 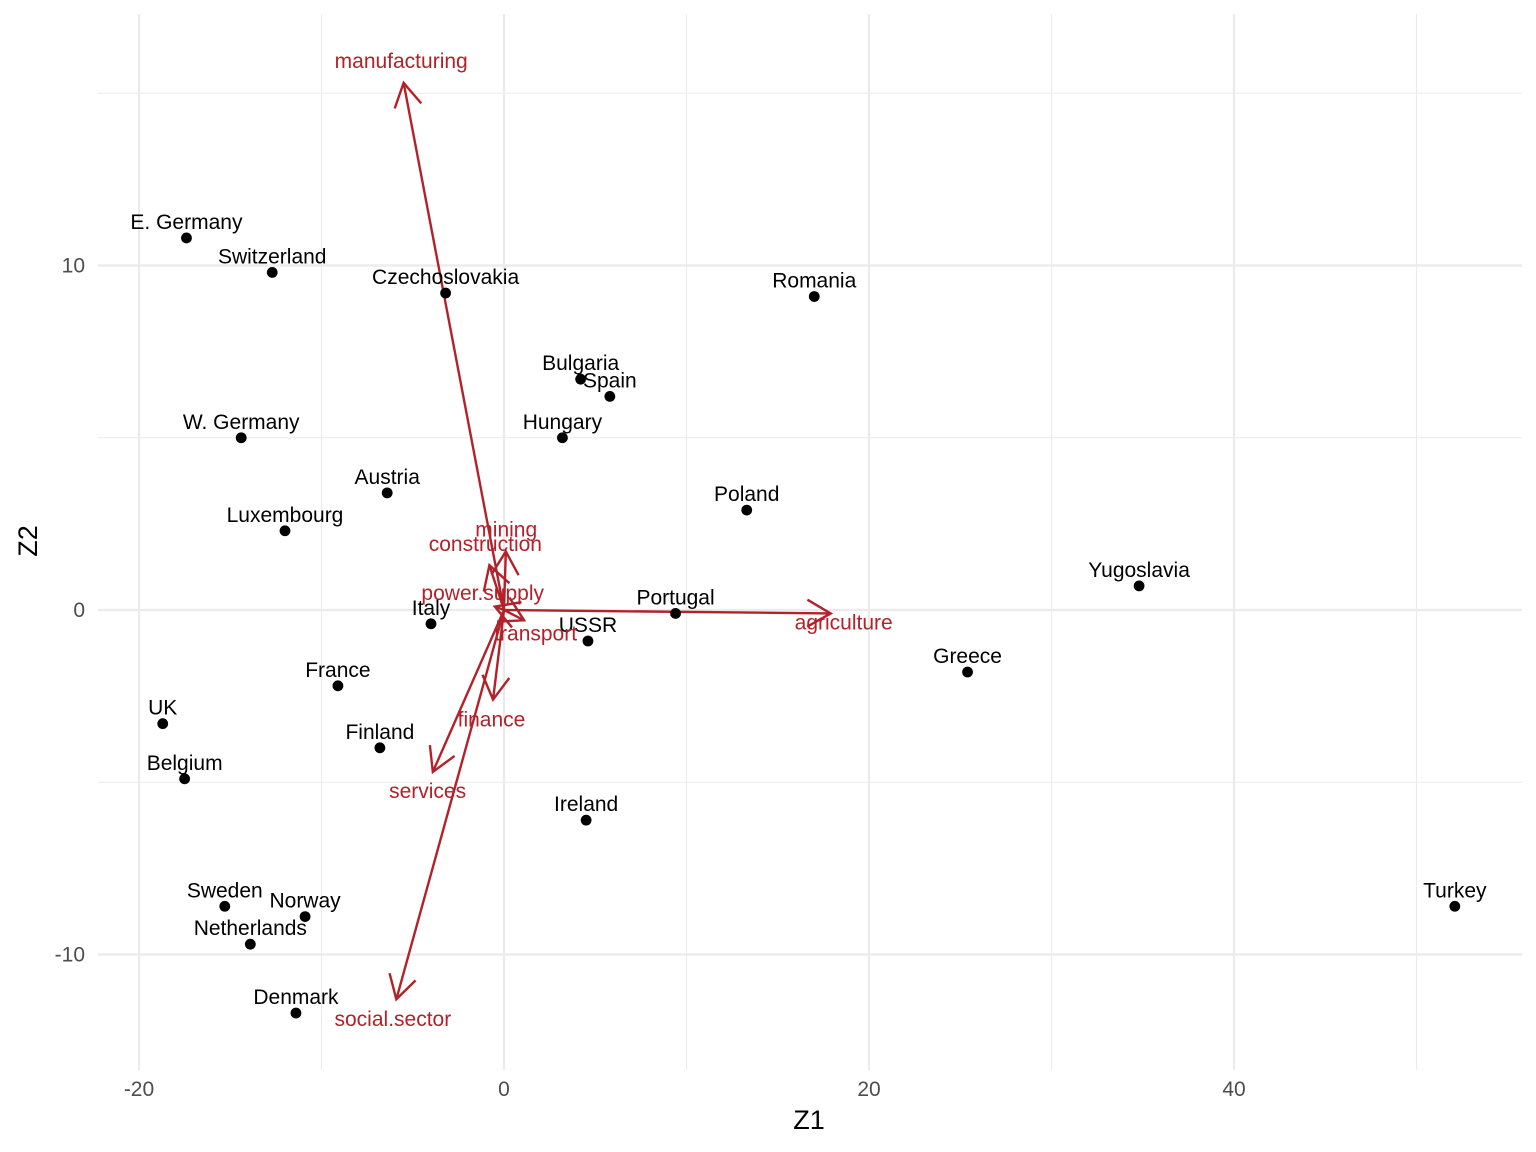 What do you see at coordinates (610, 380) in the screenshot?
I see `point-label: Spain` at bounding box center [610, 380].